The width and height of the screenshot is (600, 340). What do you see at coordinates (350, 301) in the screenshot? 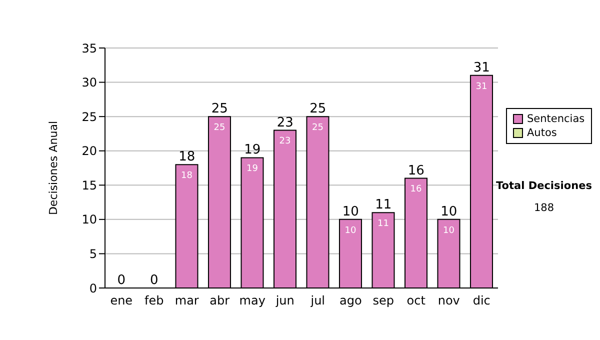
I see `x-tick-label: ago` at bounding box center [350, 301].